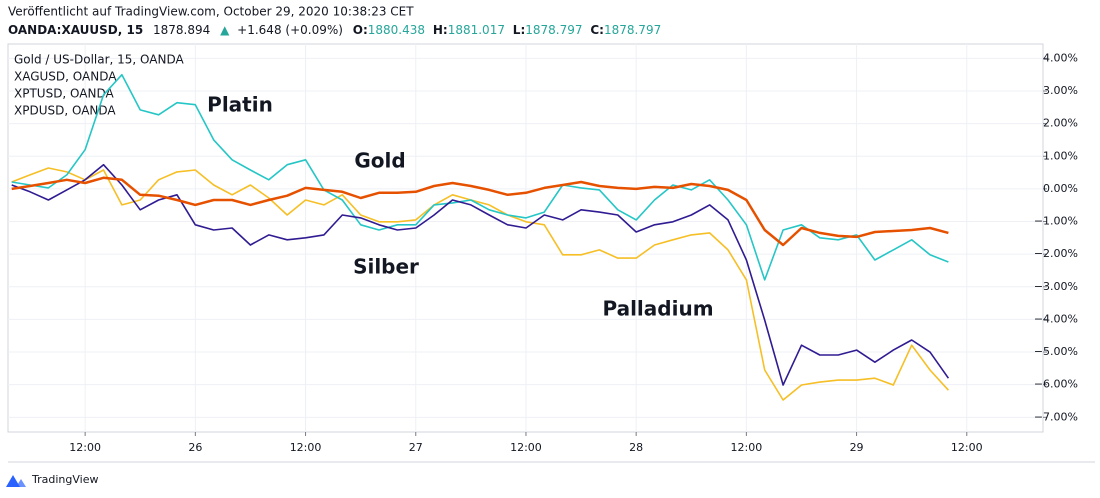 Image resolution: width=1100 pixels, height=498 pixels. Describe the element at coordinates (240, 105) in the screenshot. I see `series-label: Platin` at that location.